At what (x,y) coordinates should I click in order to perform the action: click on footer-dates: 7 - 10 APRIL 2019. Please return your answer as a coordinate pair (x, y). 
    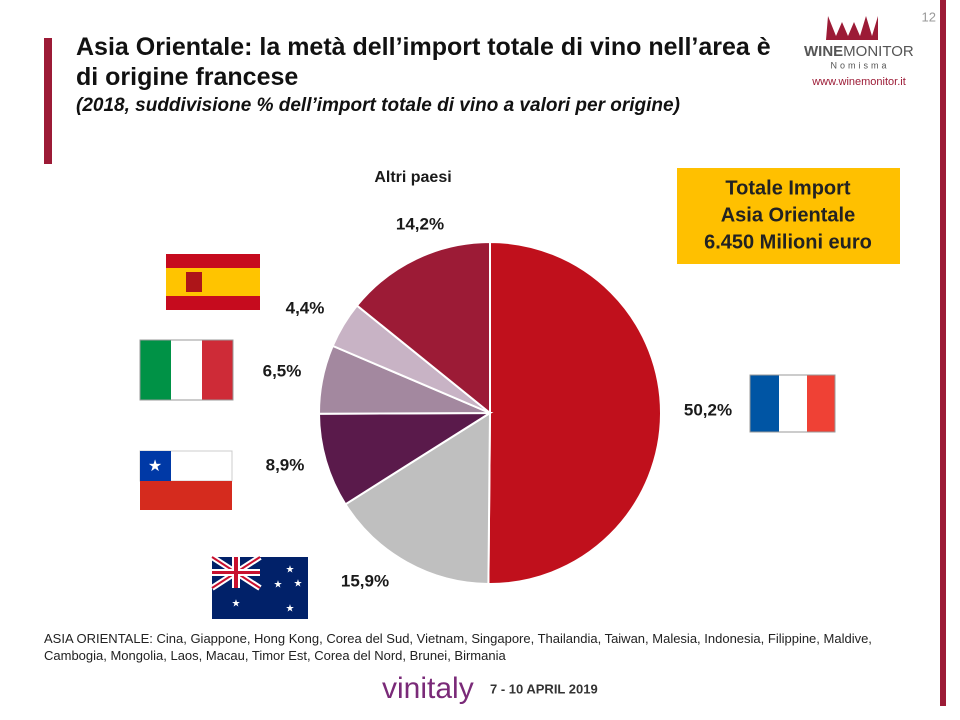
    Looking at the image, I should click on (544, 688).